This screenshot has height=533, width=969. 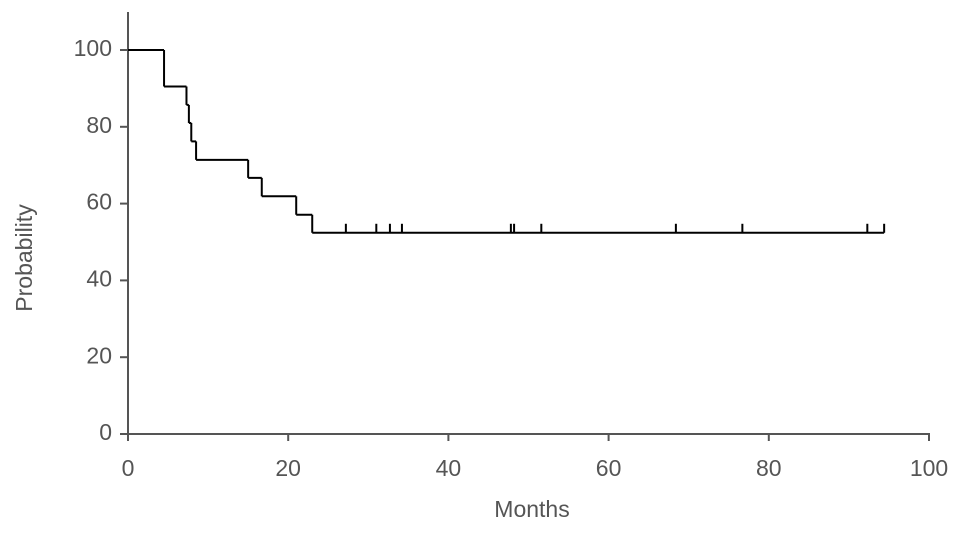 I want to click on y-tick-label: 40, so click(x=99, y=278).